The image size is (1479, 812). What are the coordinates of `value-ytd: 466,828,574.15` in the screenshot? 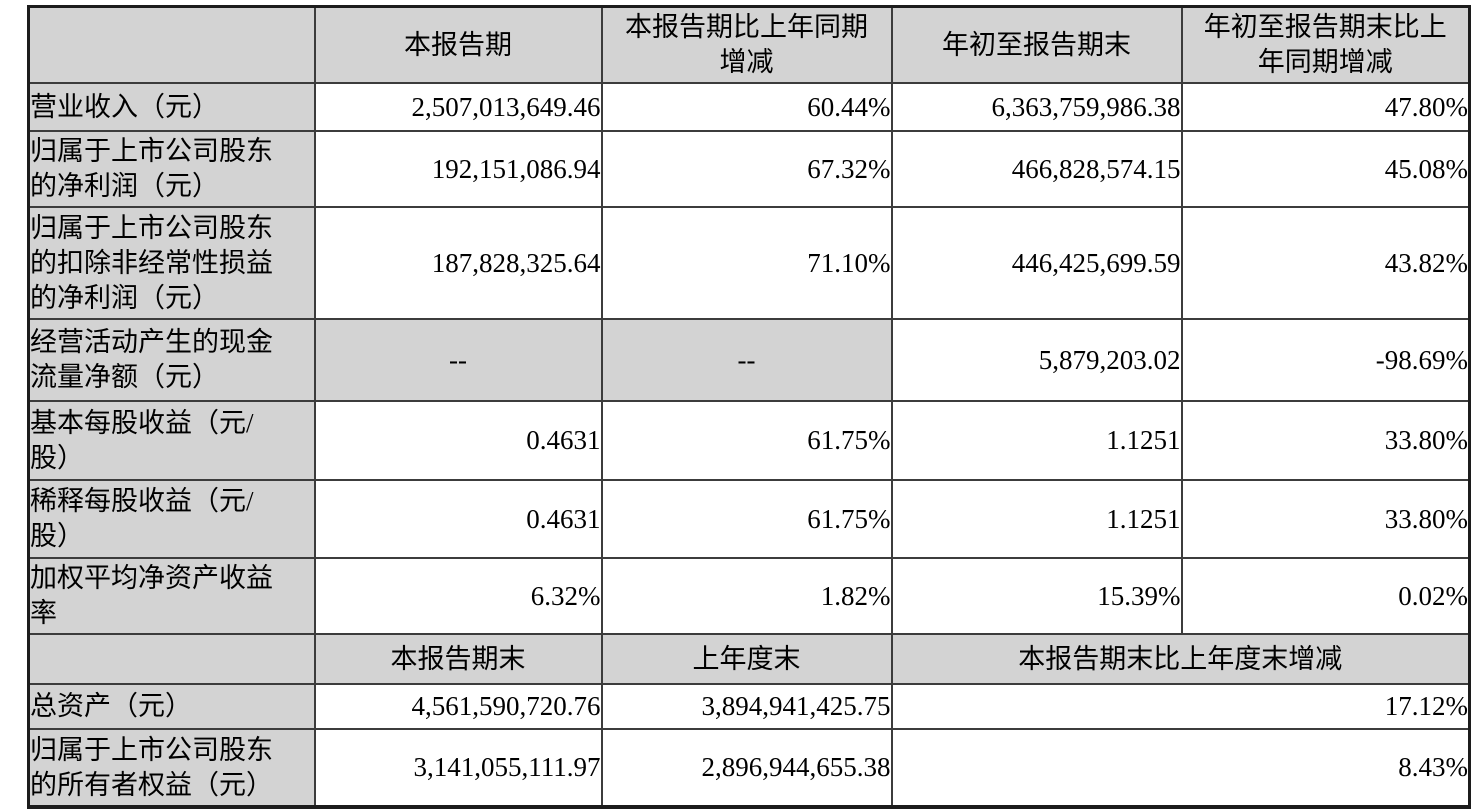 It's located at (1036, 169).